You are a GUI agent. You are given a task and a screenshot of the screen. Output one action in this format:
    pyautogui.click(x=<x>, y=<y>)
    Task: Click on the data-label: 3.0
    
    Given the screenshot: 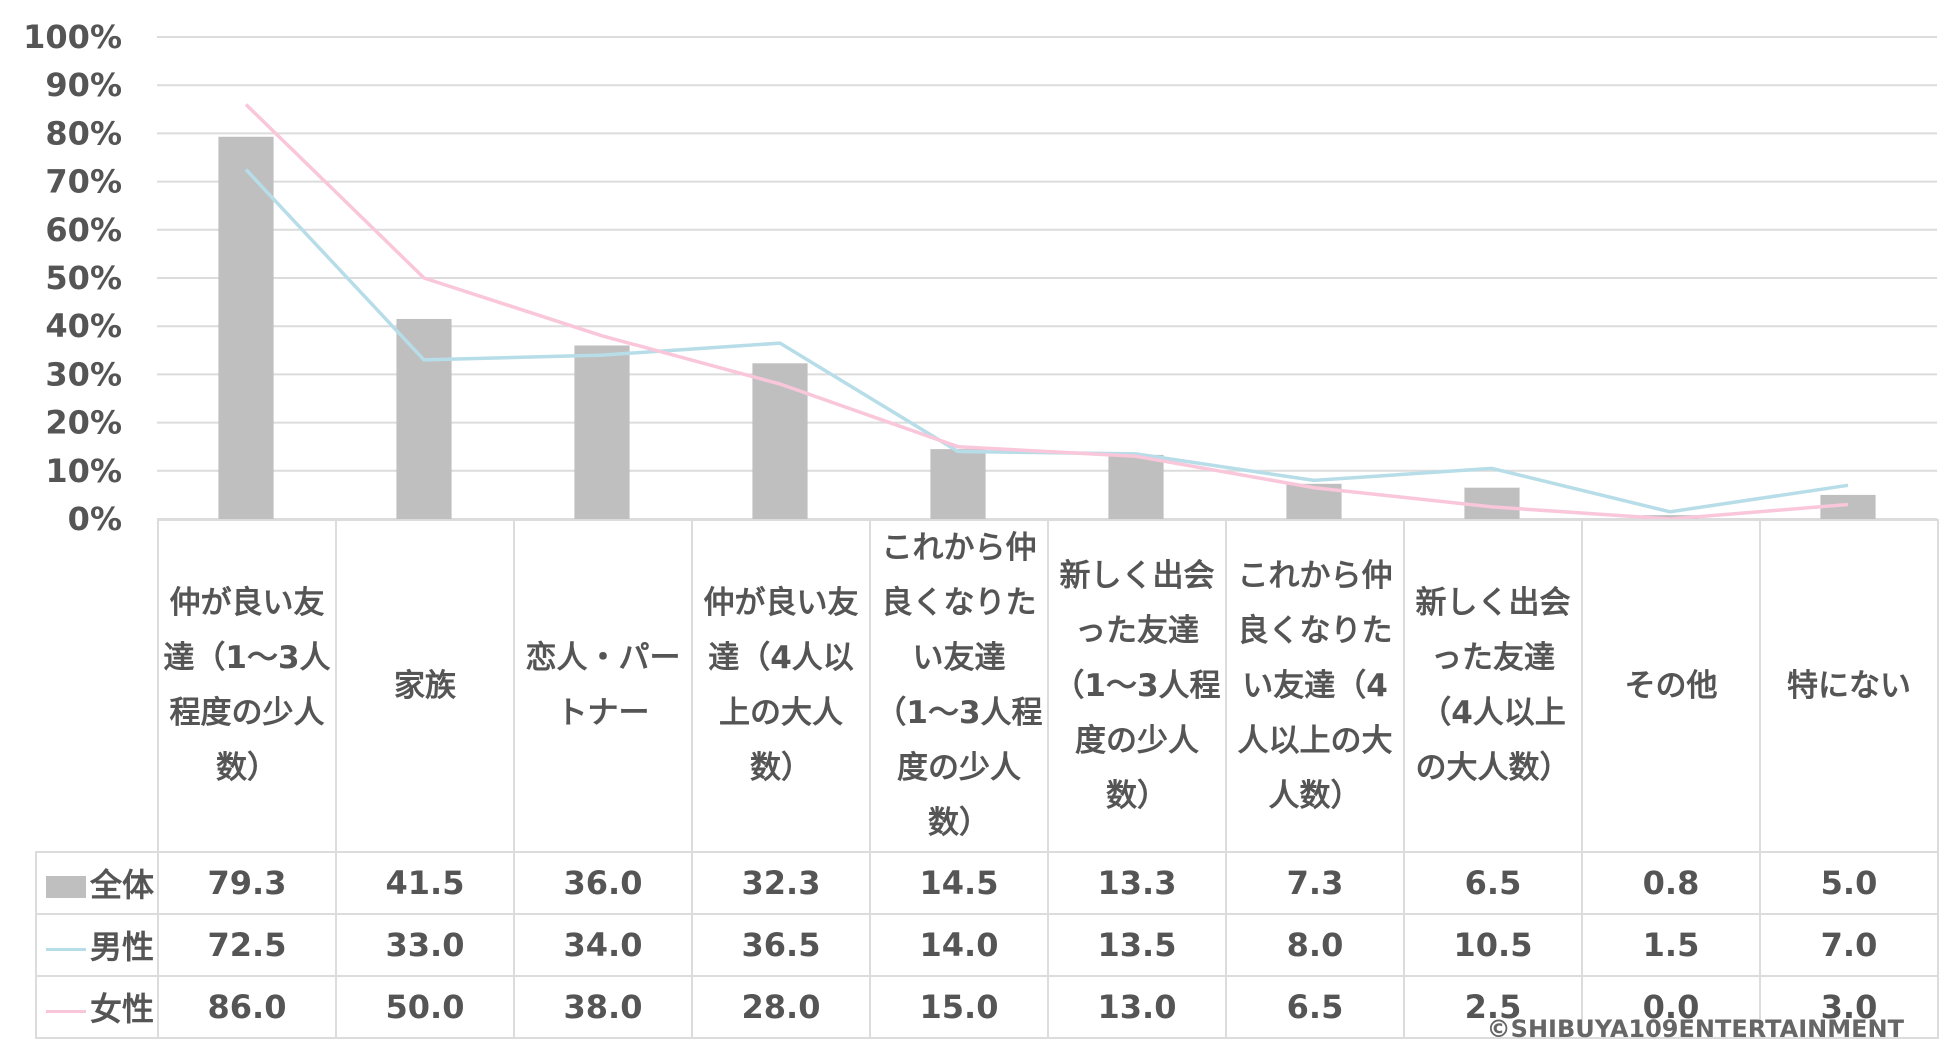 What is the action you would take?
    pyautogui.click(x=1849, y=1007)
    